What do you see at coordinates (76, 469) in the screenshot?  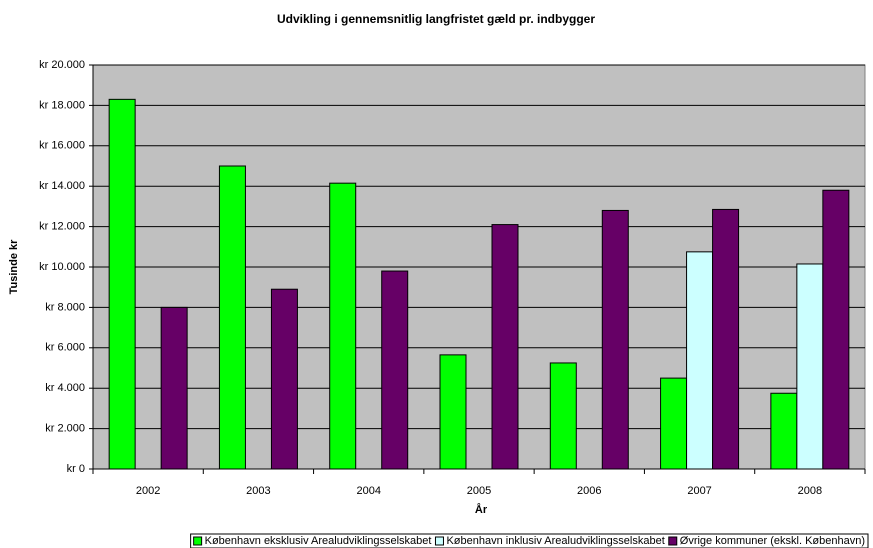 I see `y-tick-label: kr 0` at bounding box center [76, 469].